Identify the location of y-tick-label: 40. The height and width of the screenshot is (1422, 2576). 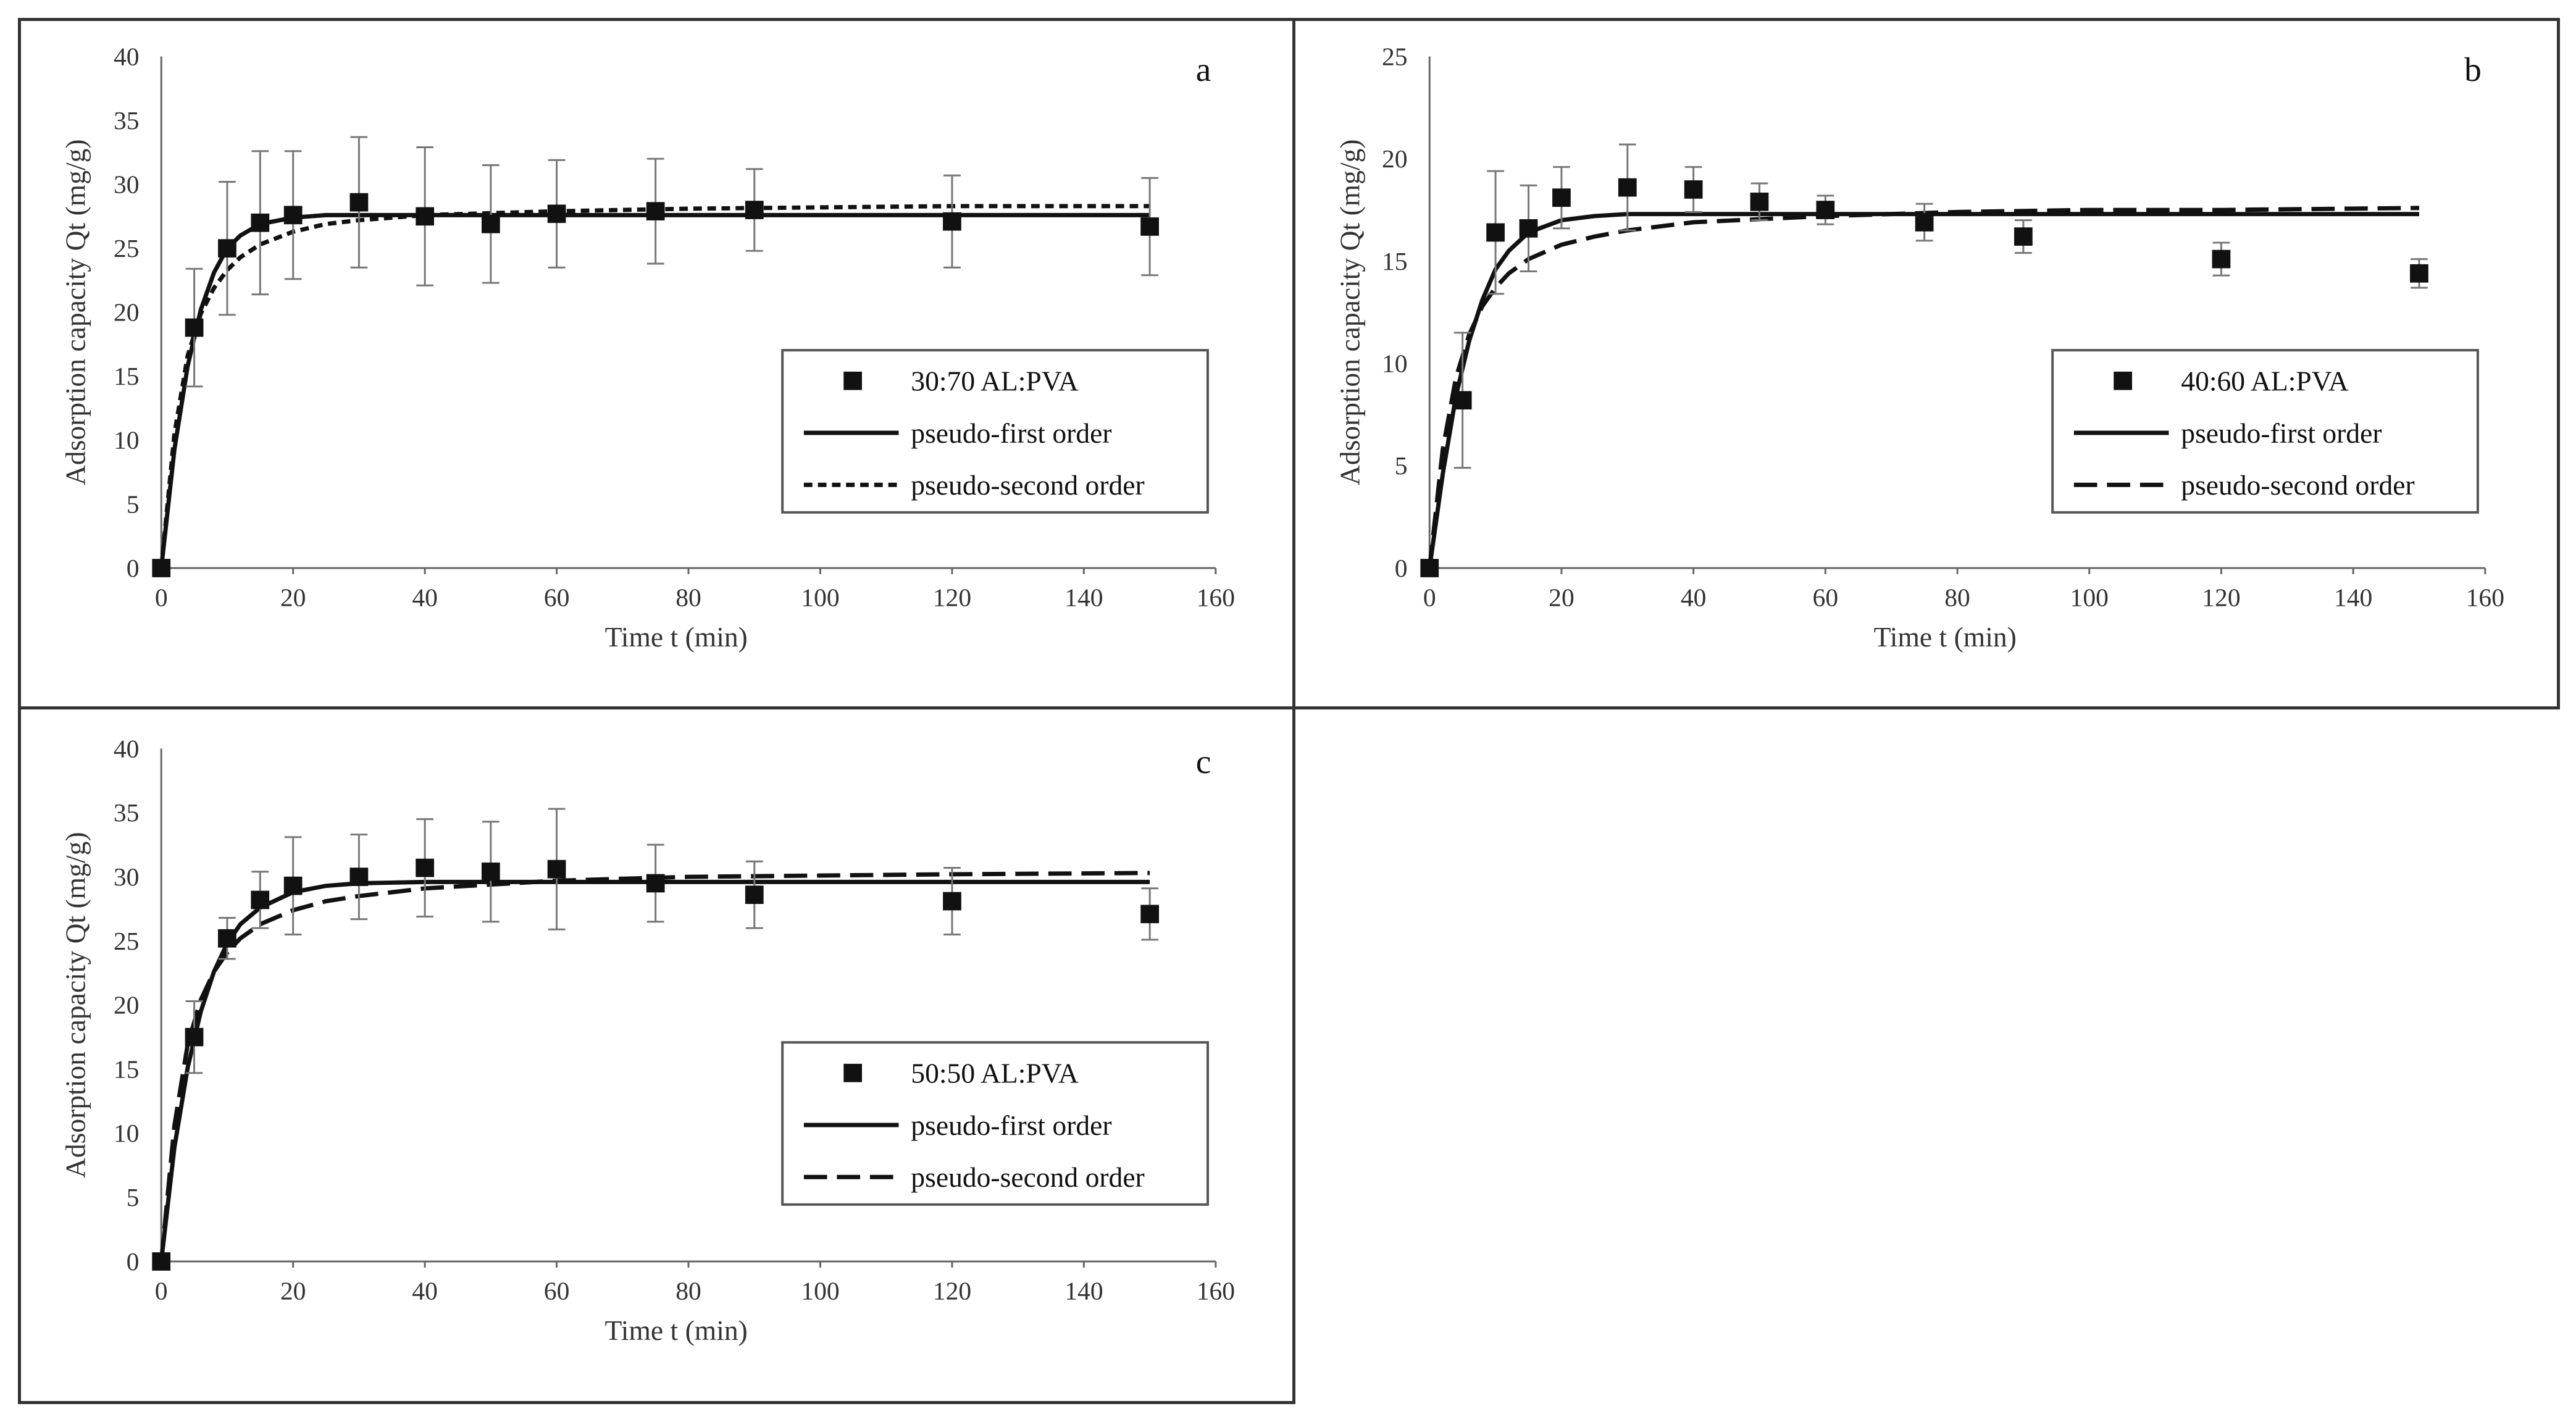
(127, 749).